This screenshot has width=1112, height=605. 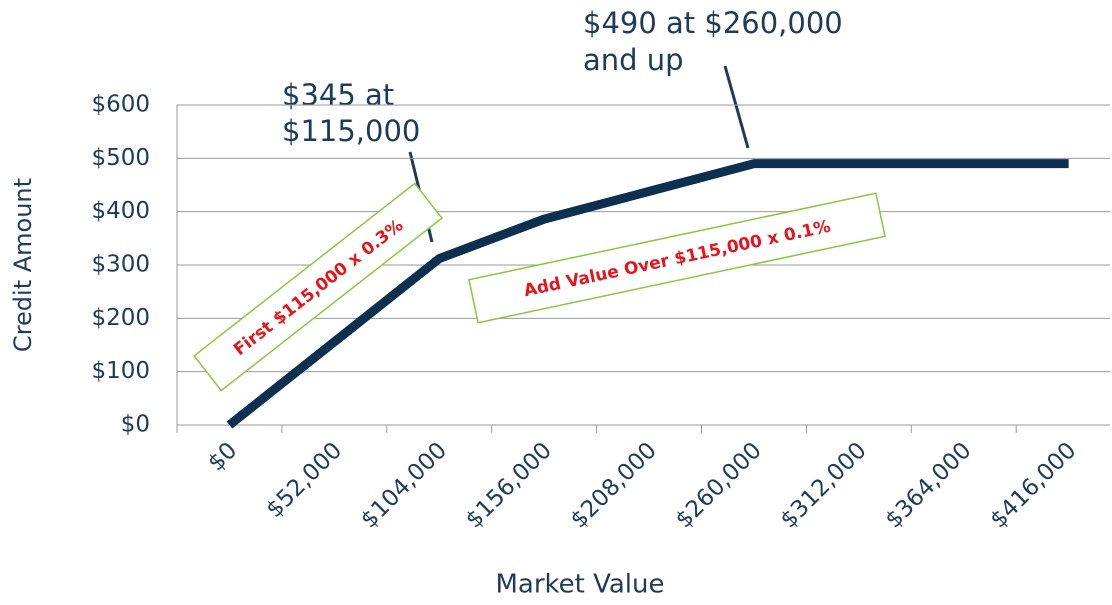 I want to click on note-text: First $115,000 x 0.3%, so click(x=318, y=288).